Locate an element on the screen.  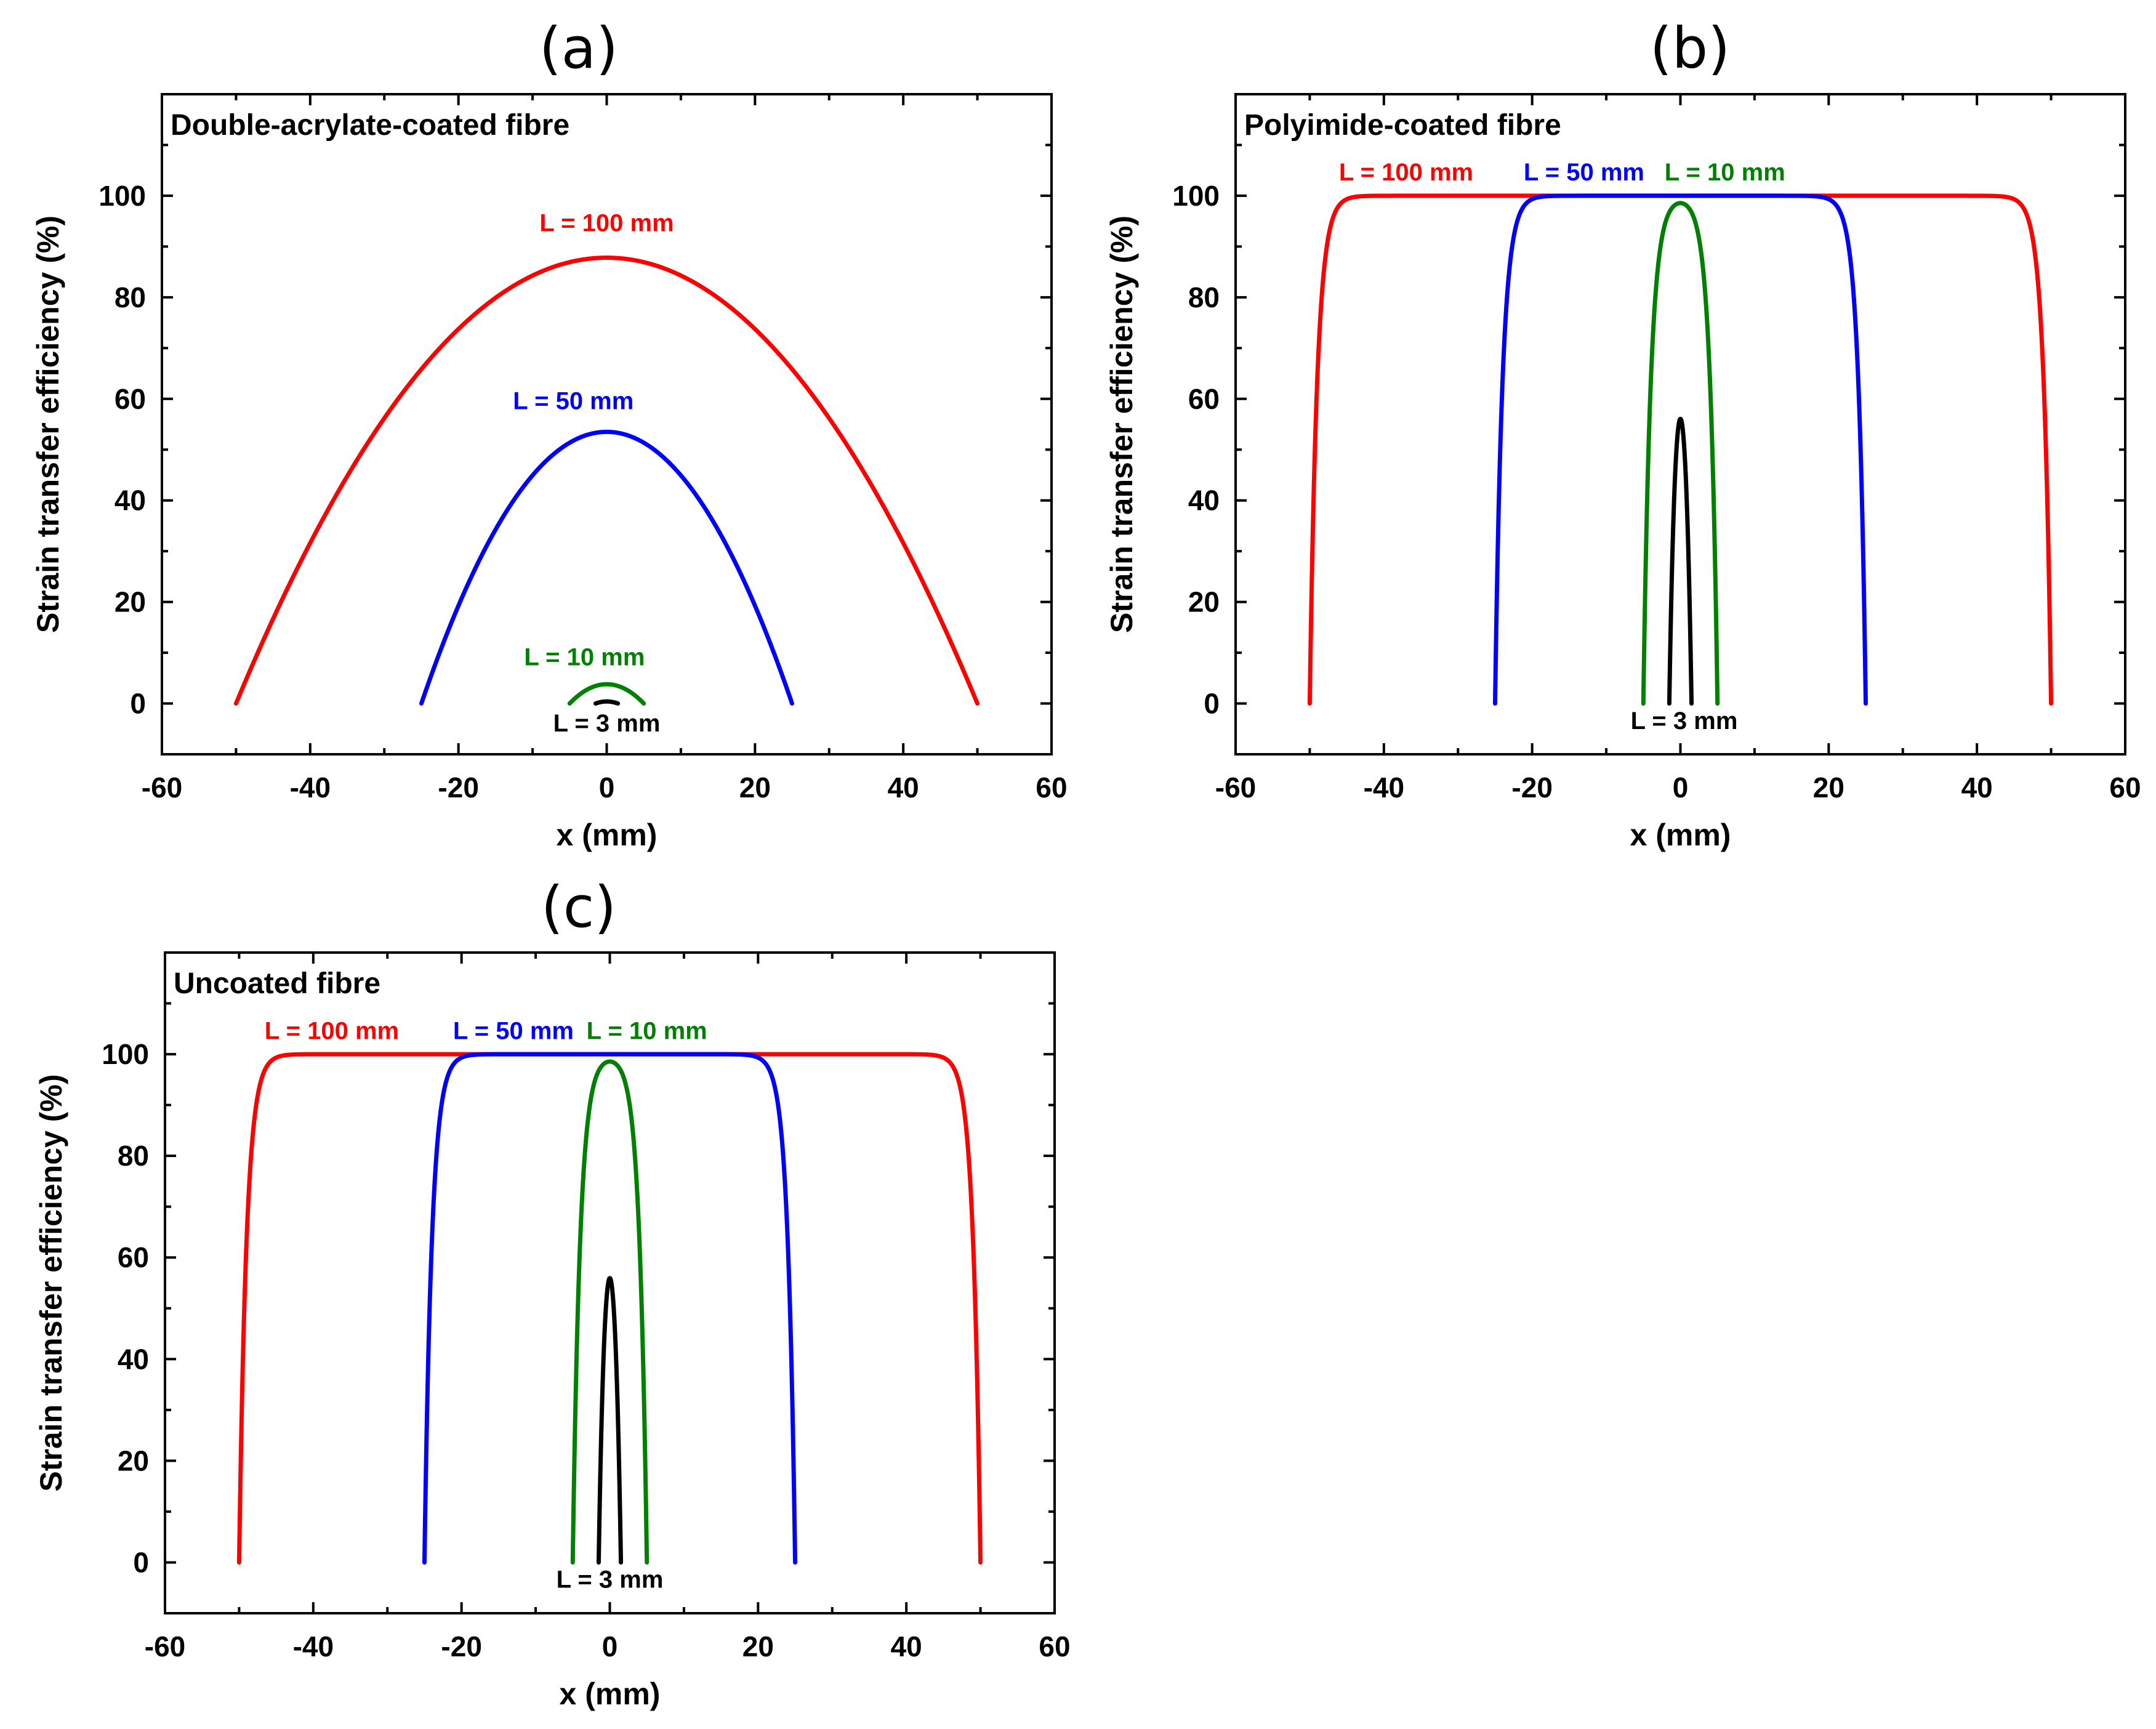
panel-a-y-axis-label: Strain transfer efficiency (%) is located at coordinates (48, 424).